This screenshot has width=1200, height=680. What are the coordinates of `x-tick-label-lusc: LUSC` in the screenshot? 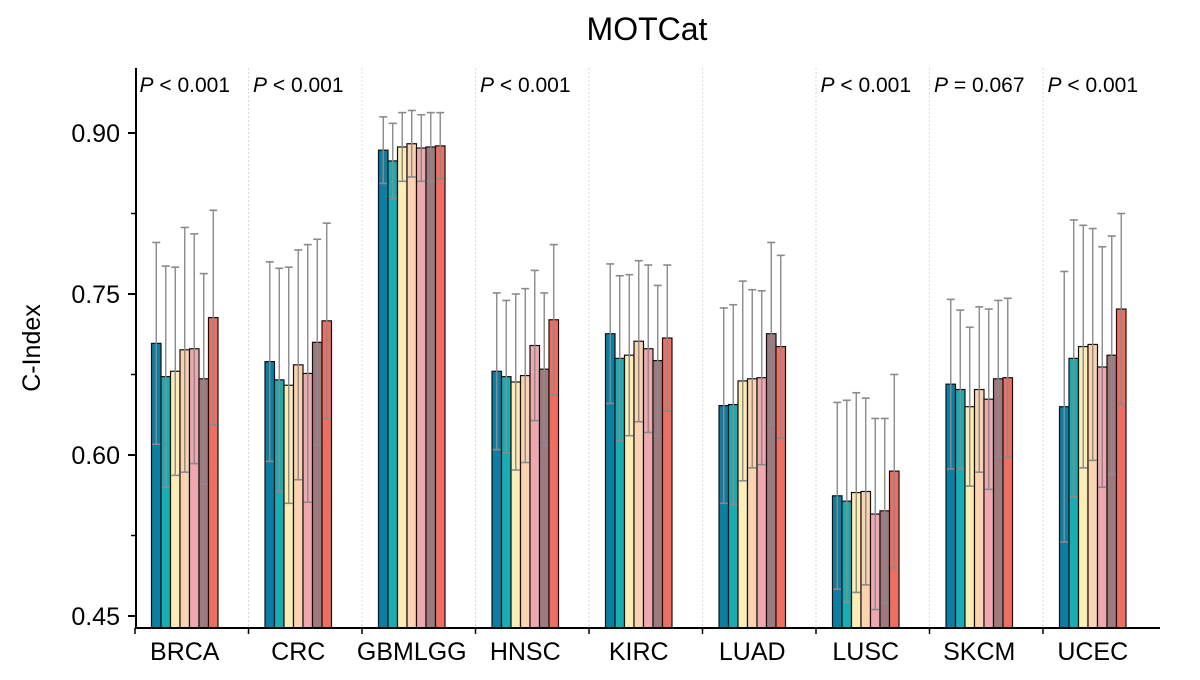 It's located at (865, 652).